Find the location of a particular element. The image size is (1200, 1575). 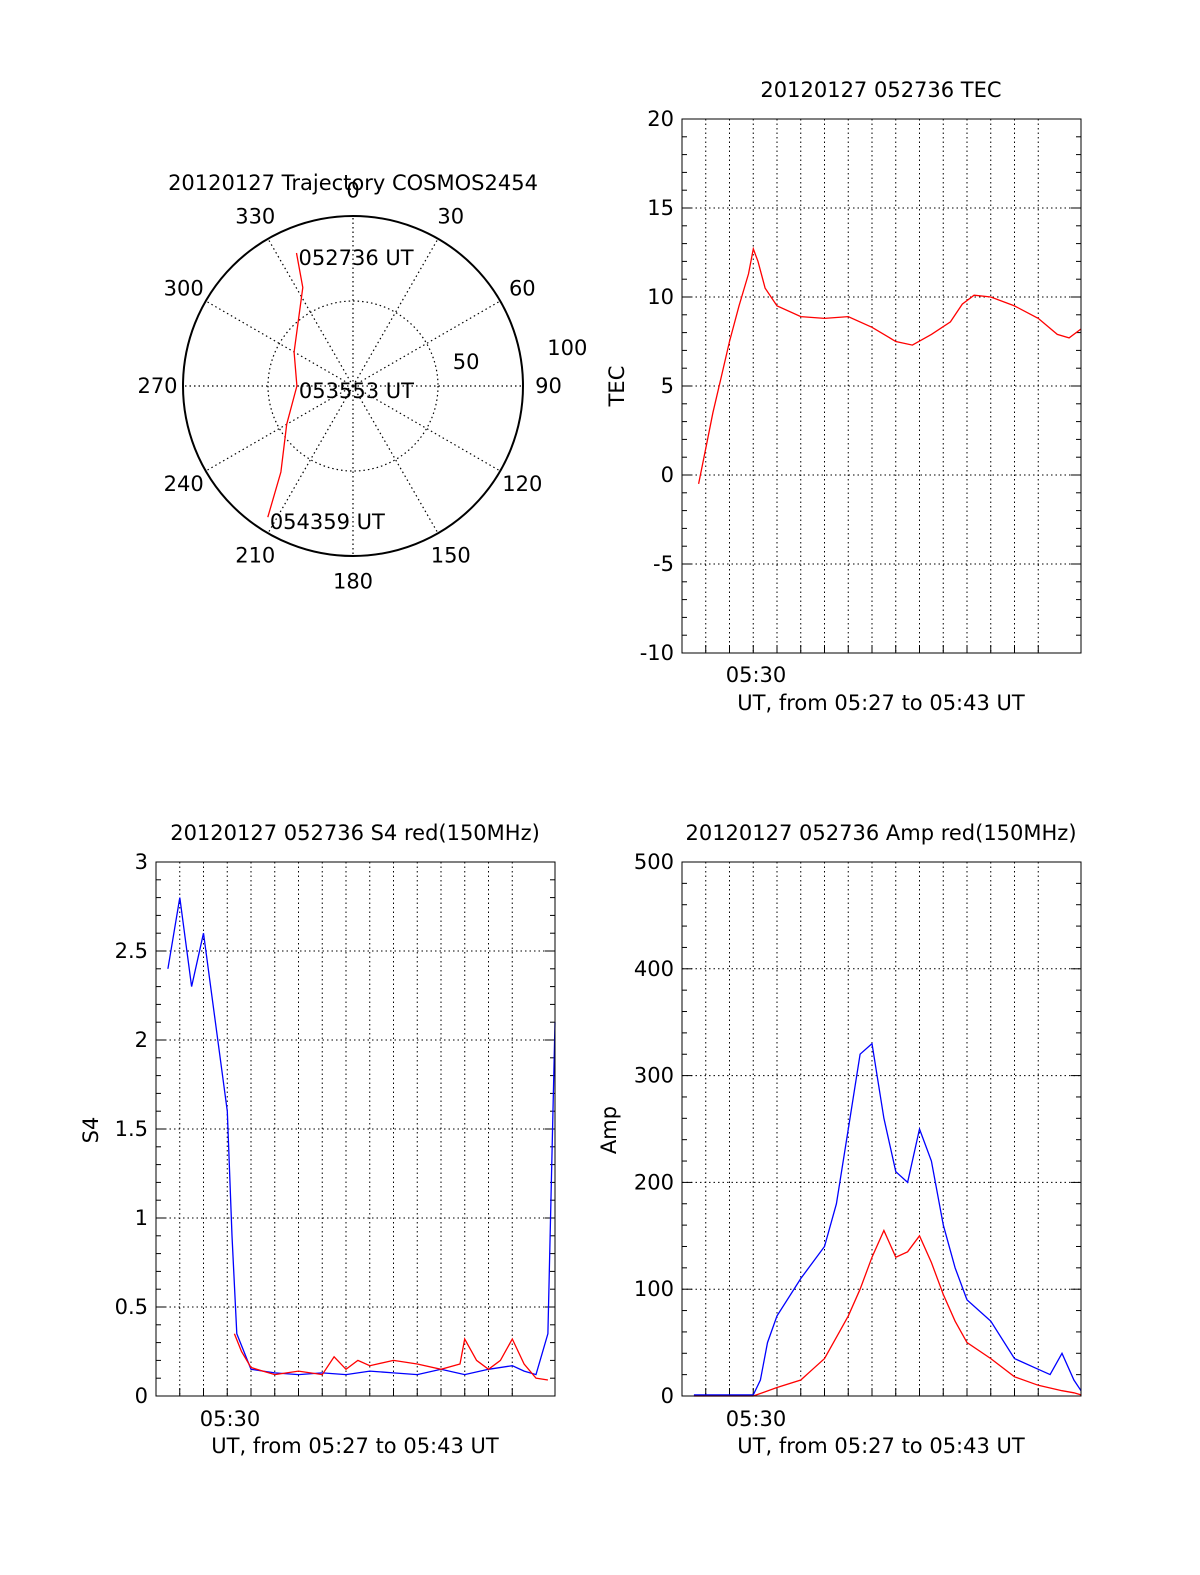

trajectory-annotations: 052736 UT 053553 UT 054359 UT is located at coordinates (342, 390).